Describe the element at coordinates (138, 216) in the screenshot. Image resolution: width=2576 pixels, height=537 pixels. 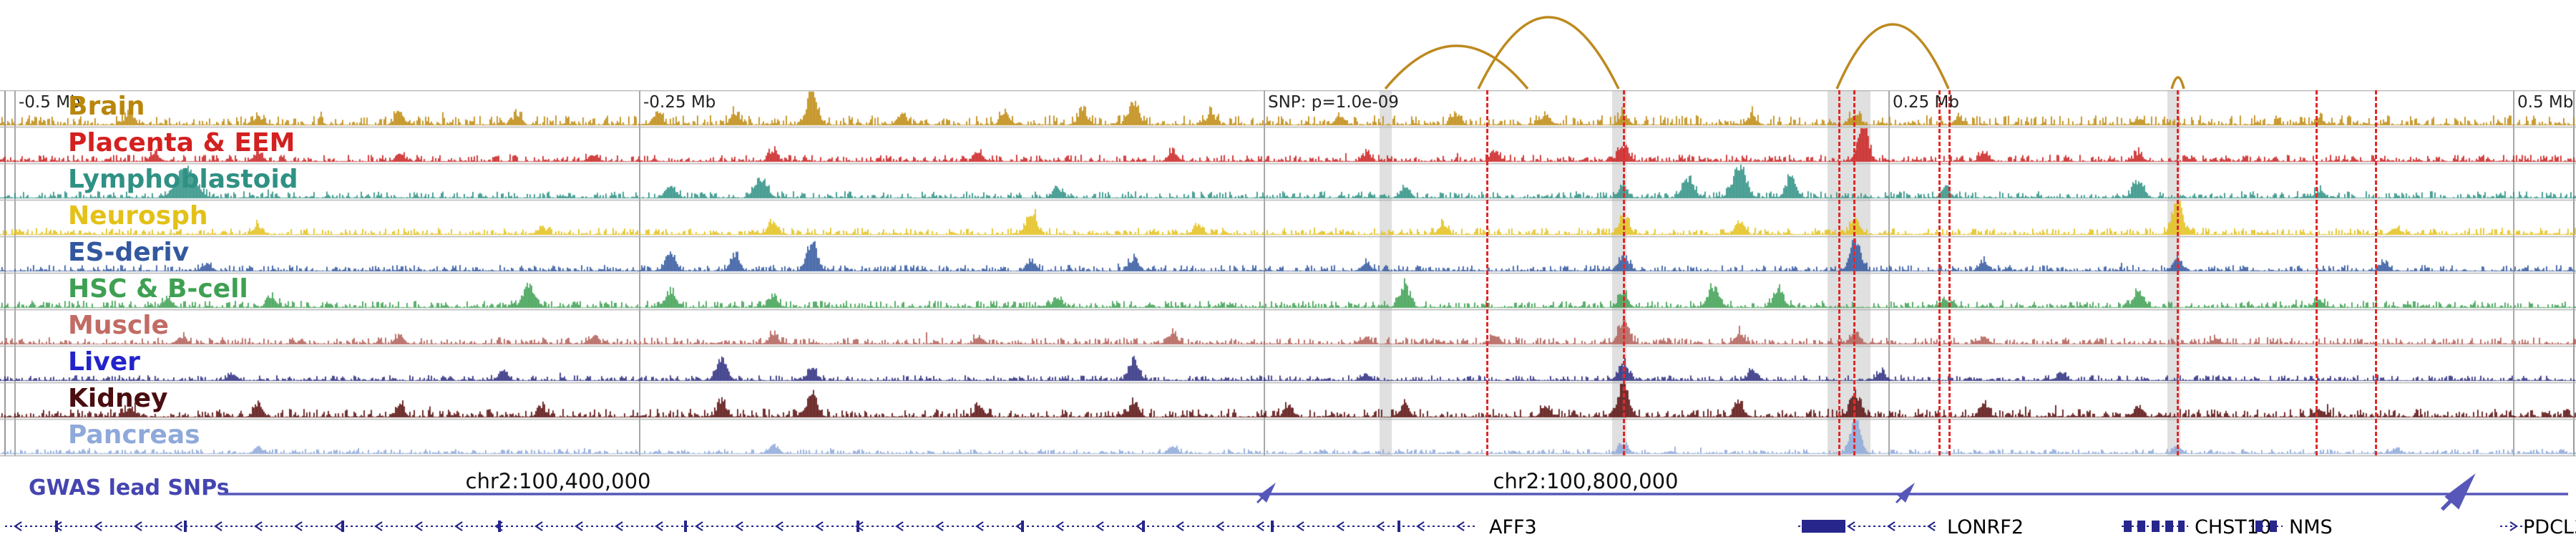
I see `track-label-neurosph: Neurosph` at that location.